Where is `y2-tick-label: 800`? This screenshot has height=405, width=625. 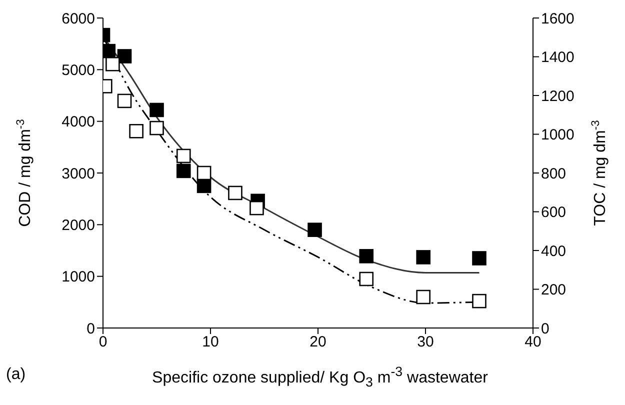 y2-tick-label: 800 is located at coordinates (553, 173).